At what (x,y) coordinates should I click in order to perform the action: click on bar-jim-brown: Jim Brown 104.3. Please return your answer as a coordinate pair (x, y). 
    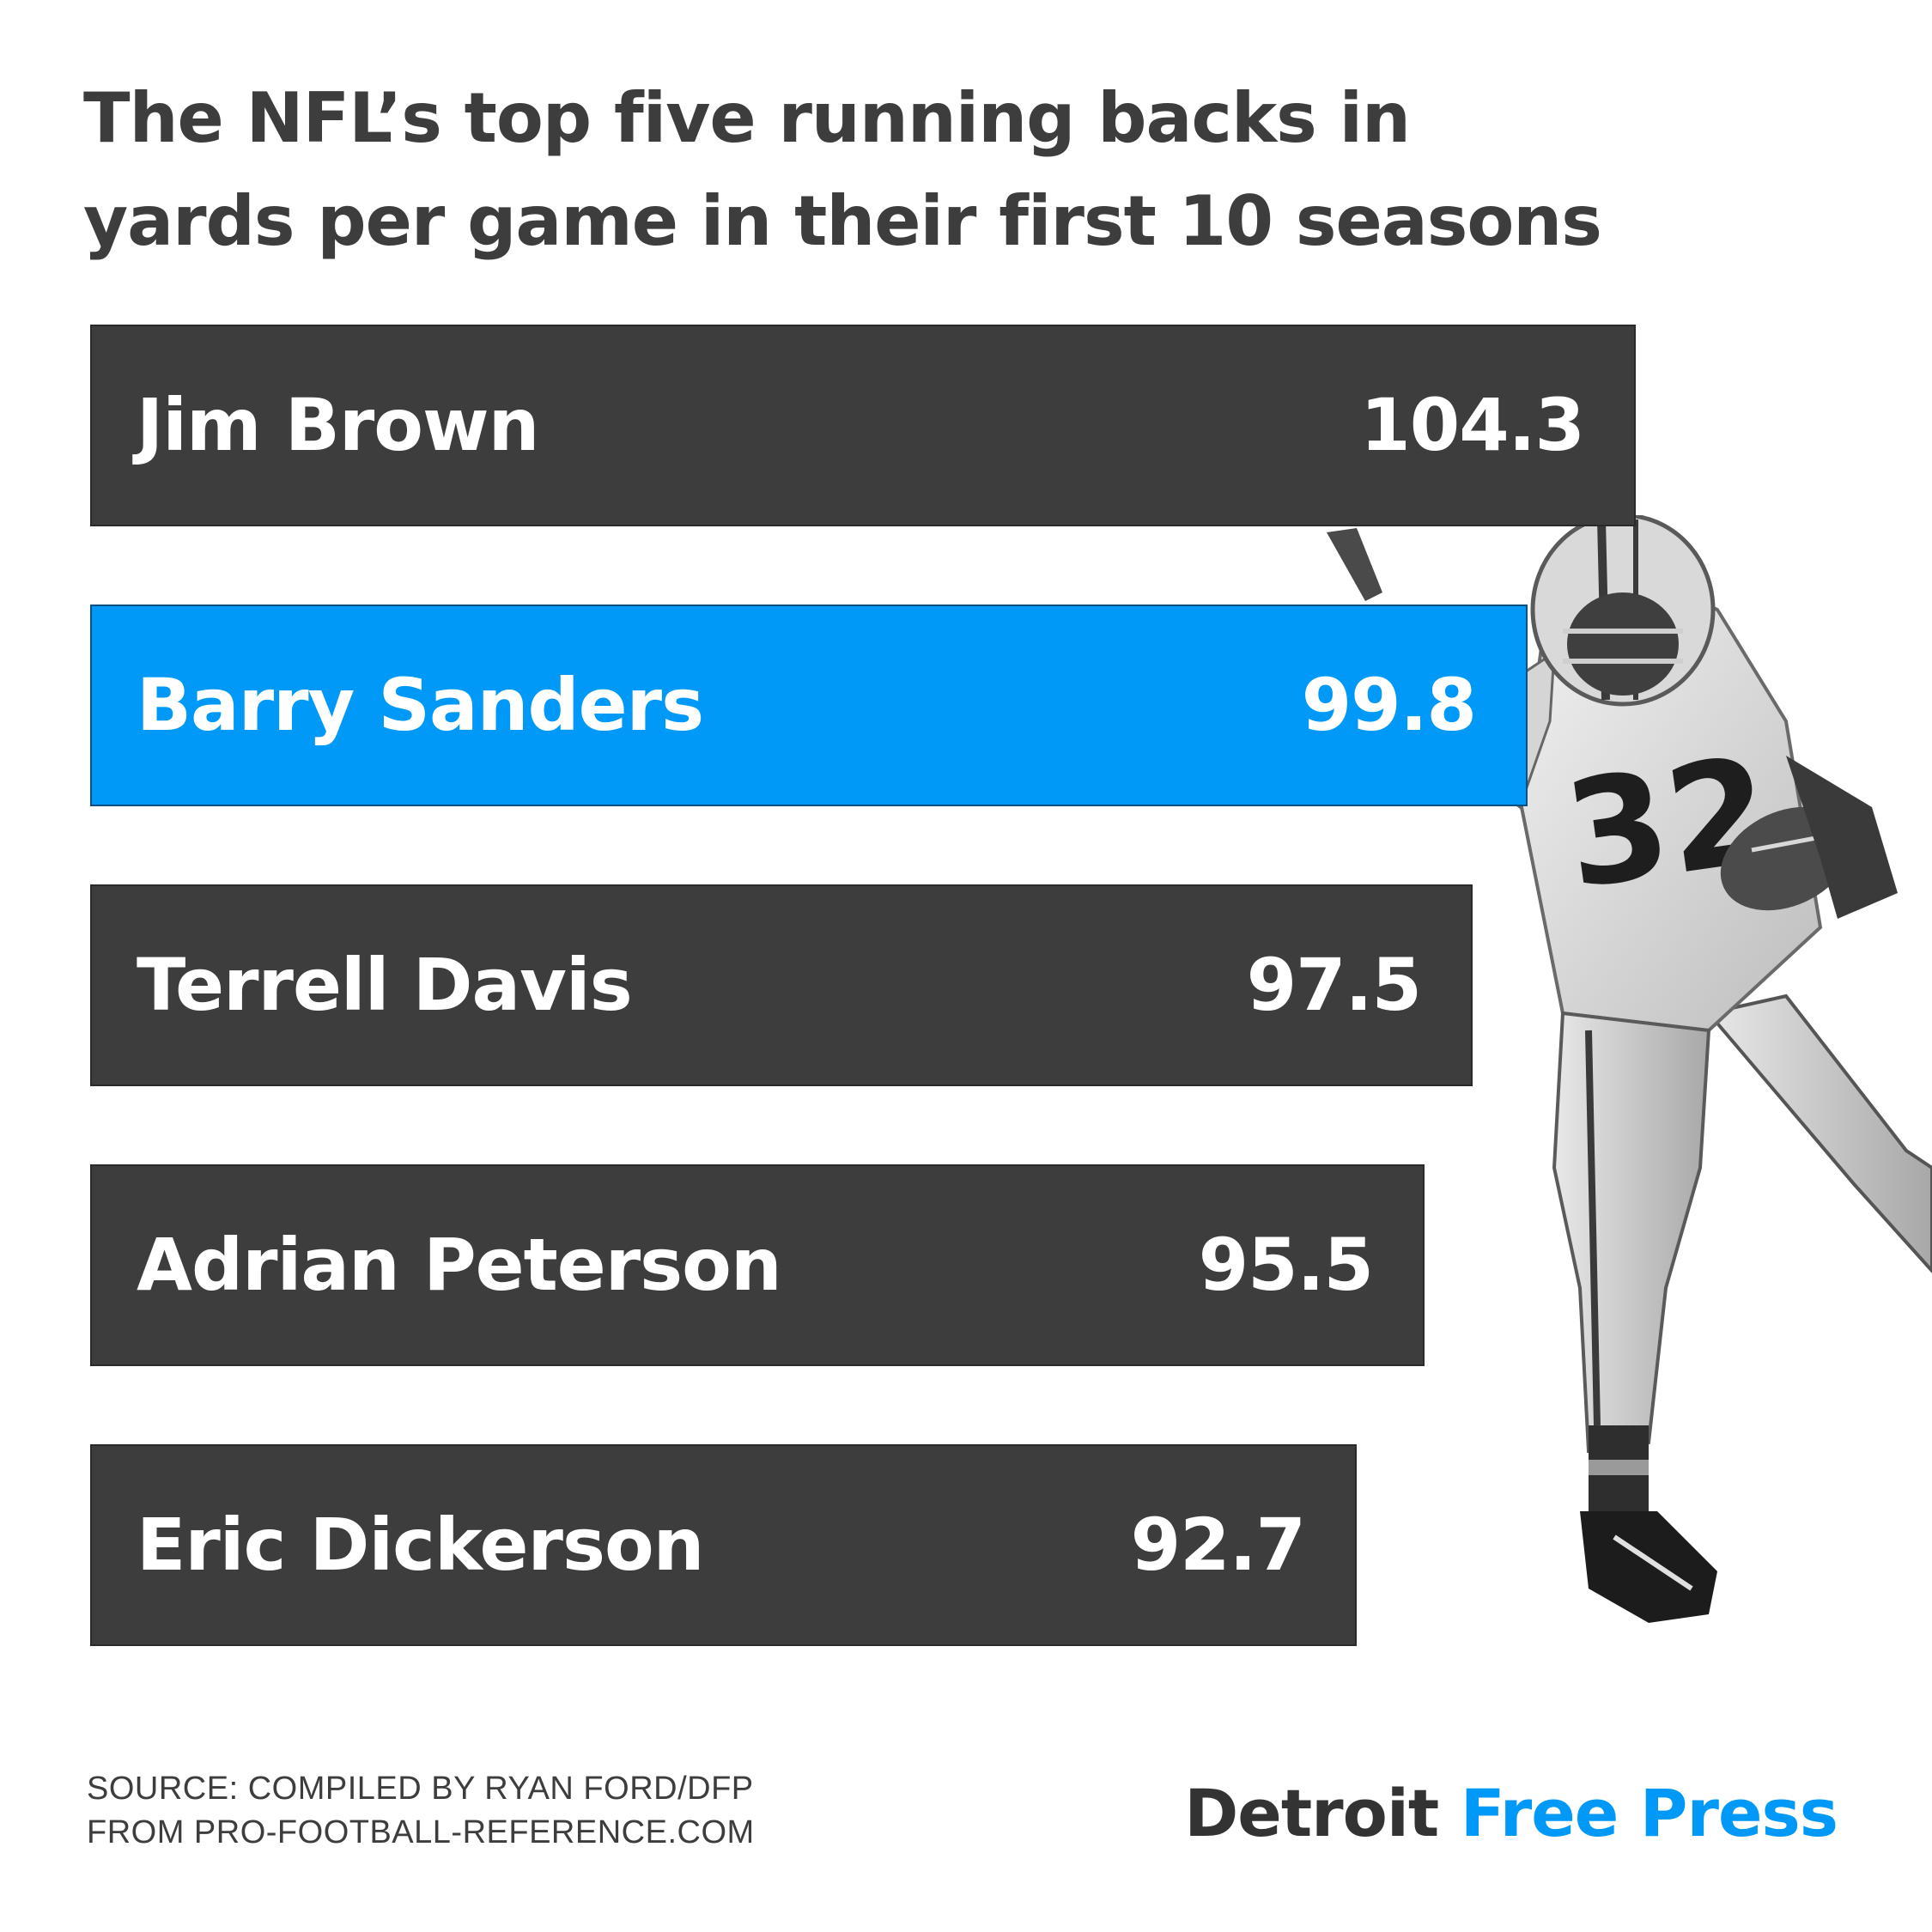
    Looking at the image, I should click on (863, 425).